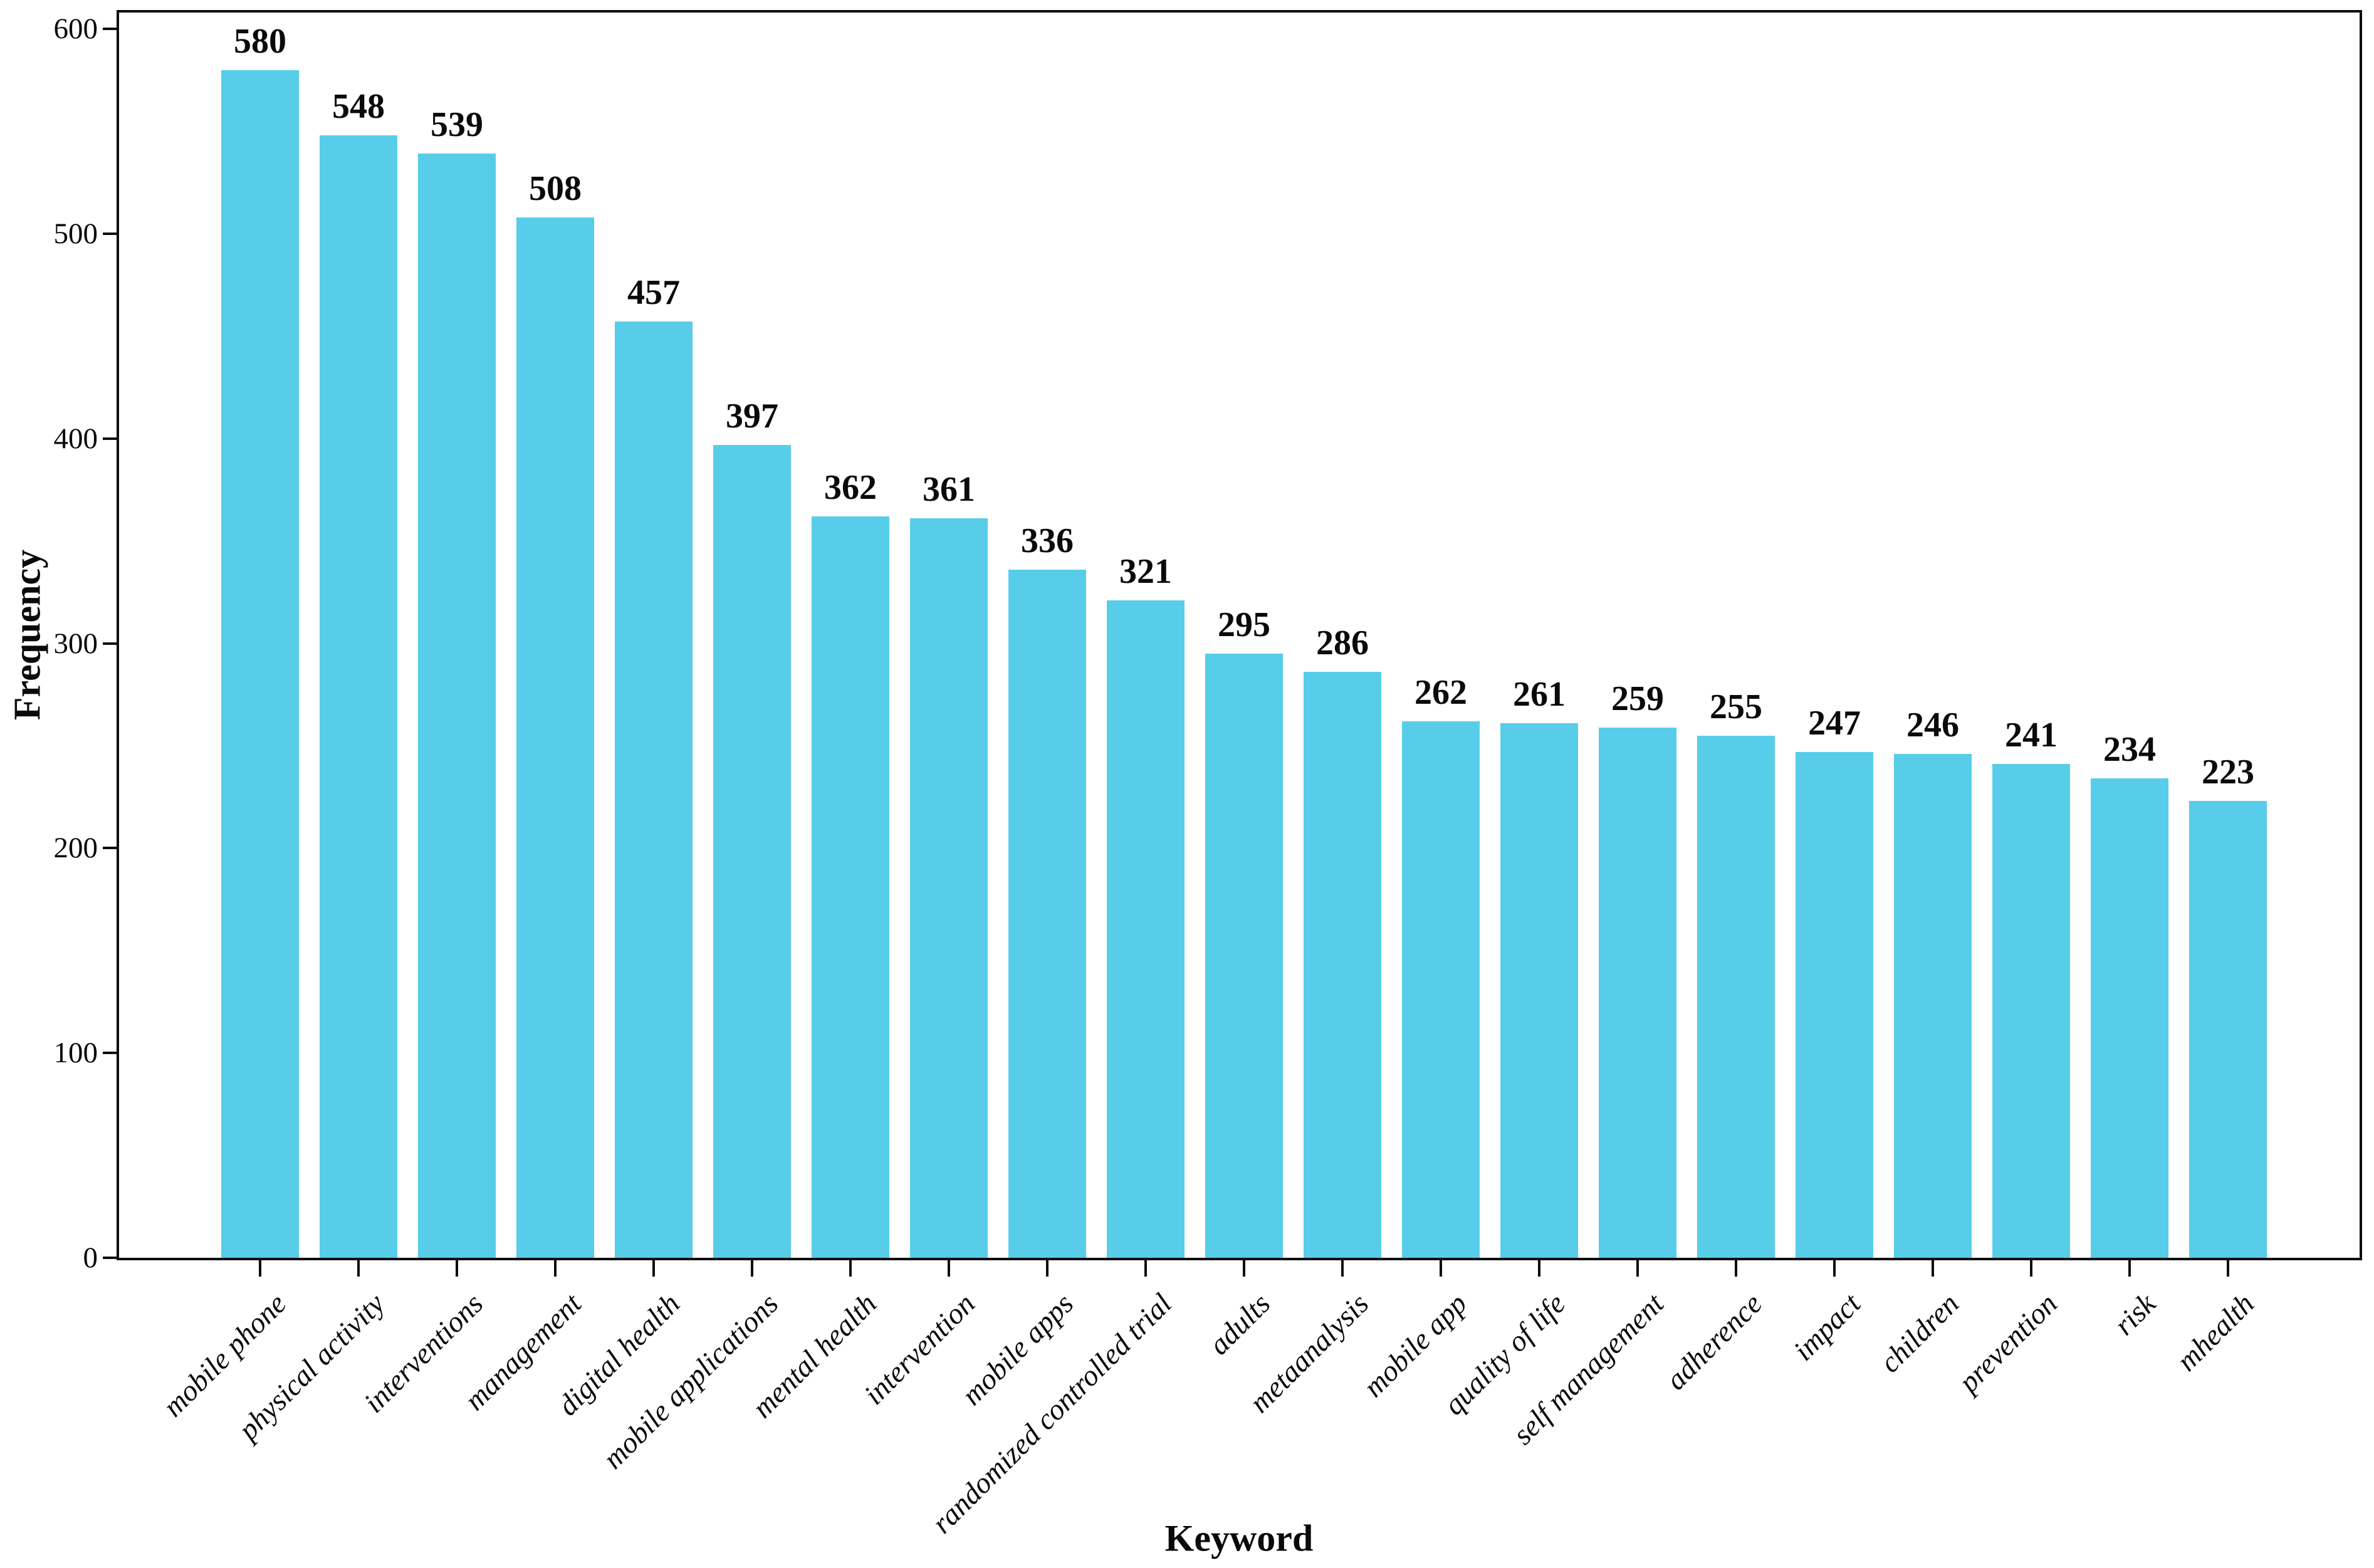 This screenshot has height=1568, width=2374. Describe the element at coordinates (358, 107) in the screenshot. I see `bar-value-label: 548` at that location.